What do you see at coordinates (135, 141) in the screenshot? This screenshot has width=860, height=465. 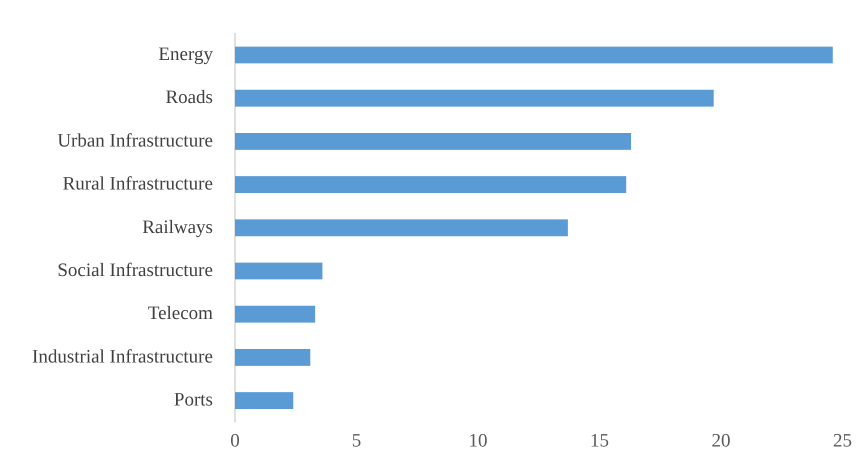 I see `y-tick-label: Urban Infrastructure` at bounding box center [135, 141].